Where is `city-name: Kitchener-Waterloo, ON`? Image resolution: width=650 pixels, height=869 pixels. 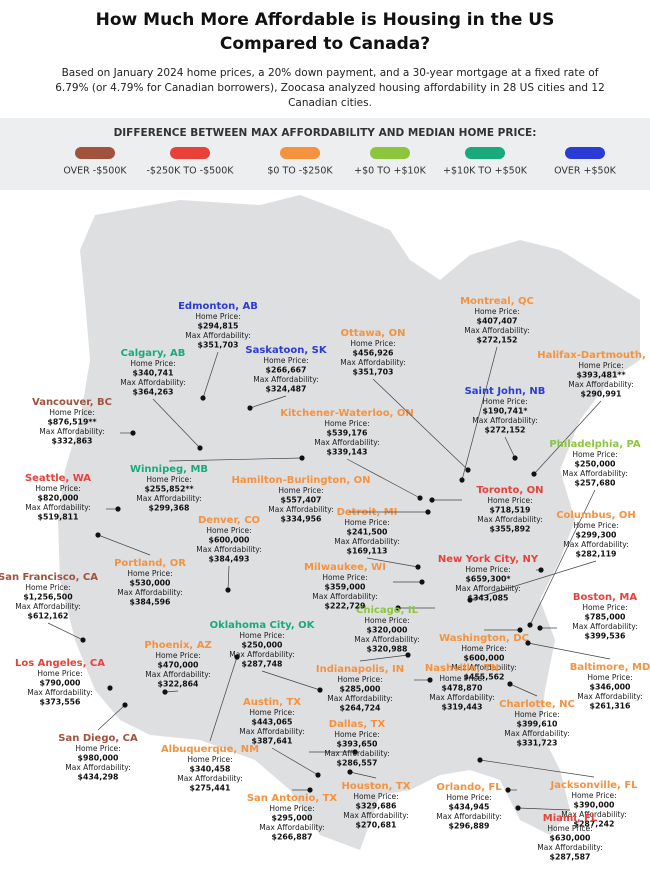 city-name: Kitchener-Waterloo, ON is located at coordinates (347, 413).